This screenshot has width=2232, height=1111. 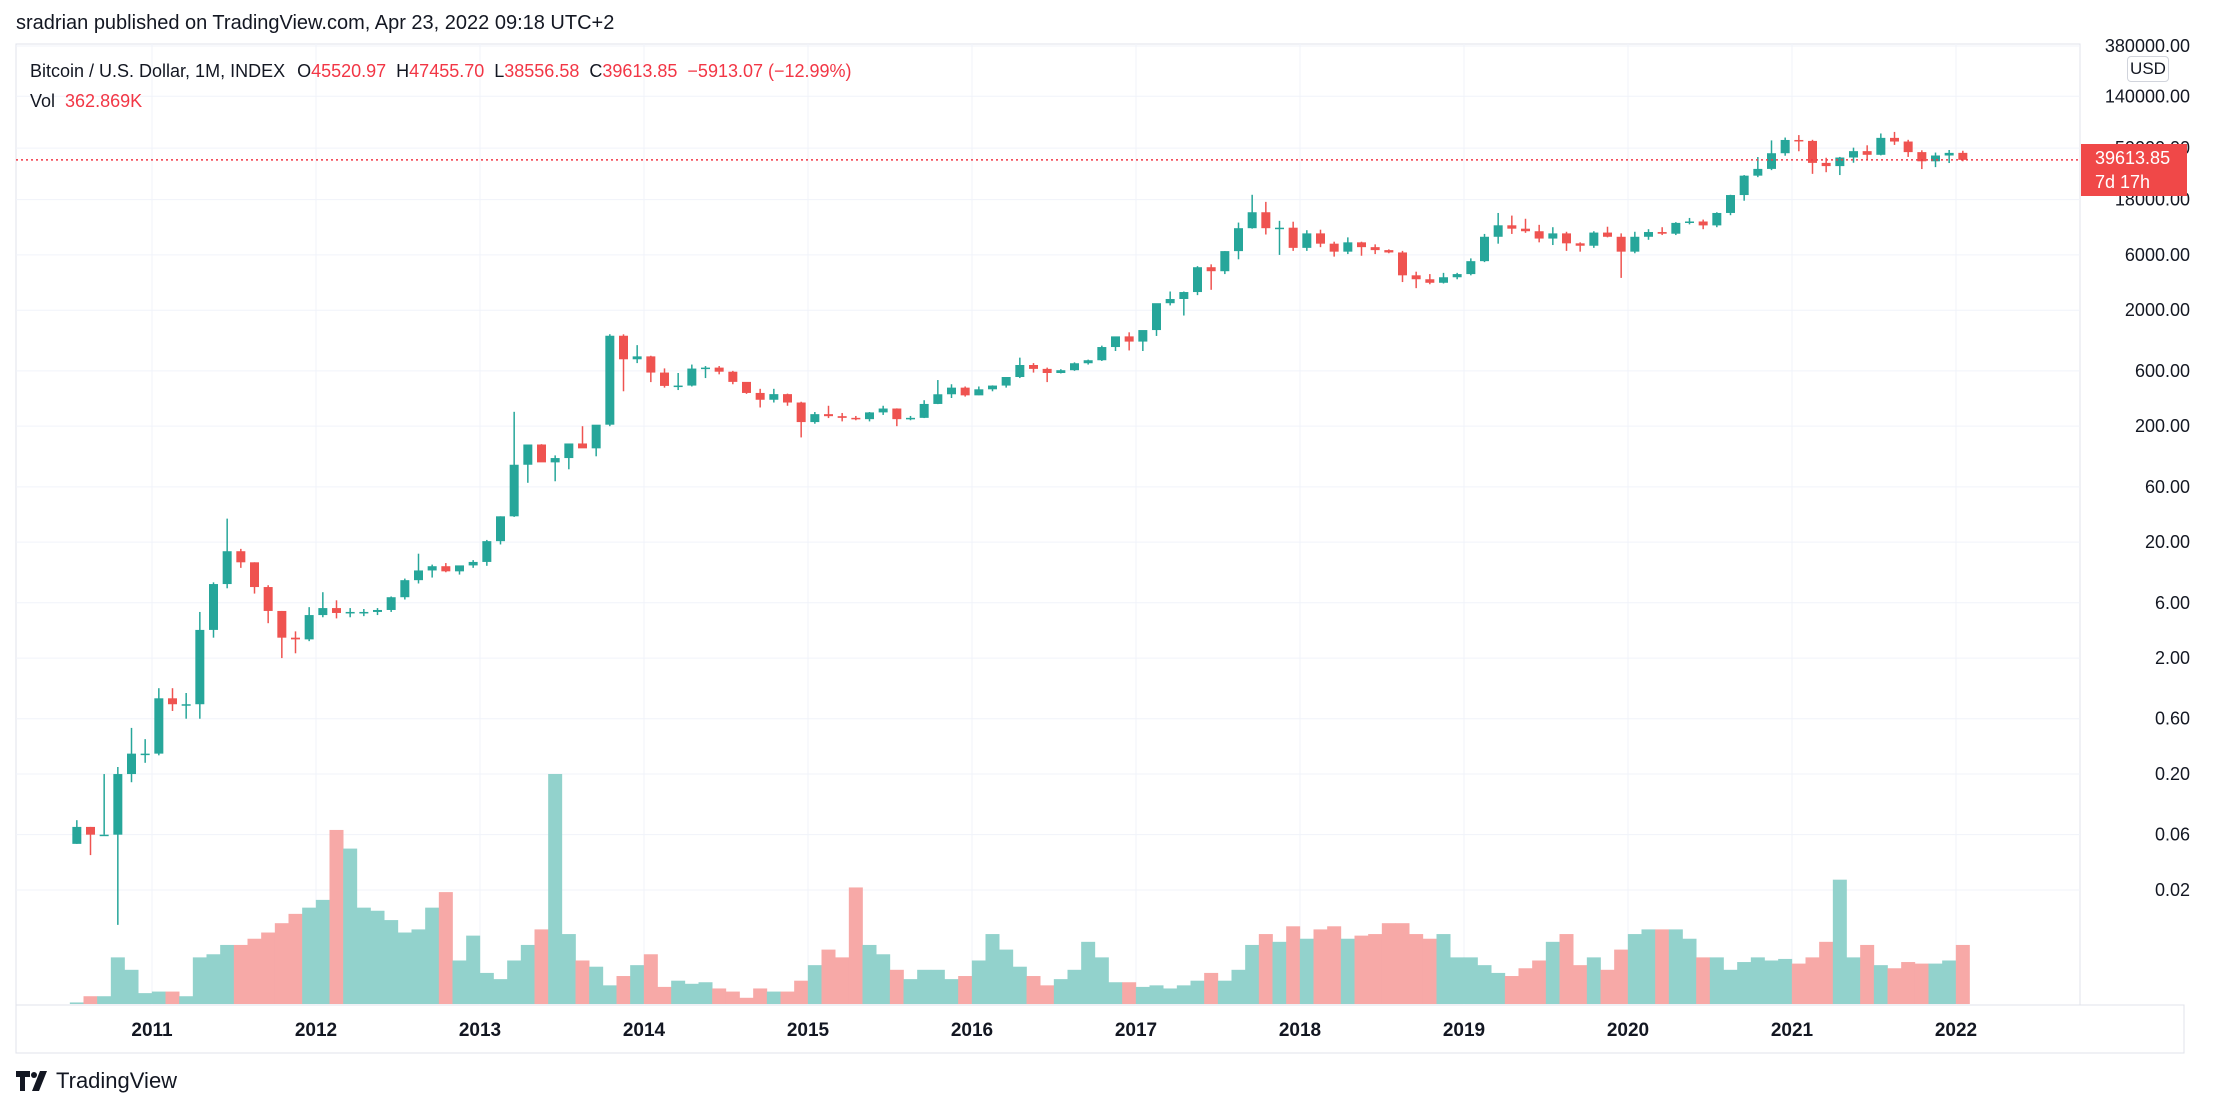 What do you see at coordinates (158, 71) in the screenshot?
I see `symbol-title: Bitcoin / U.S. Dollar, 1M, INDEX` at bounding box center [158, 71].